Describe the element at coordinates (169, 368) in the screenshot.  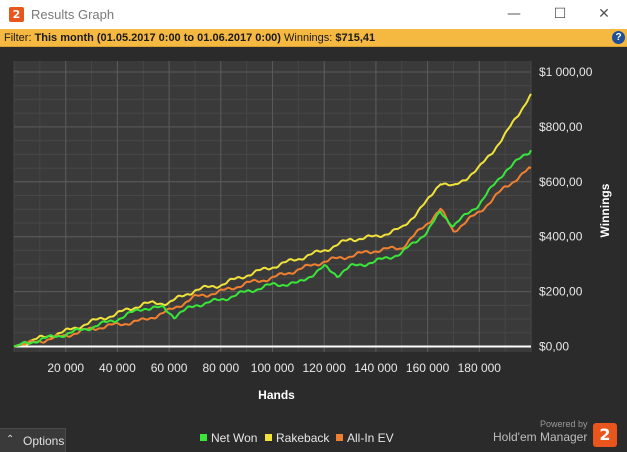
I see `x-tick-label: 60 000` at that location.